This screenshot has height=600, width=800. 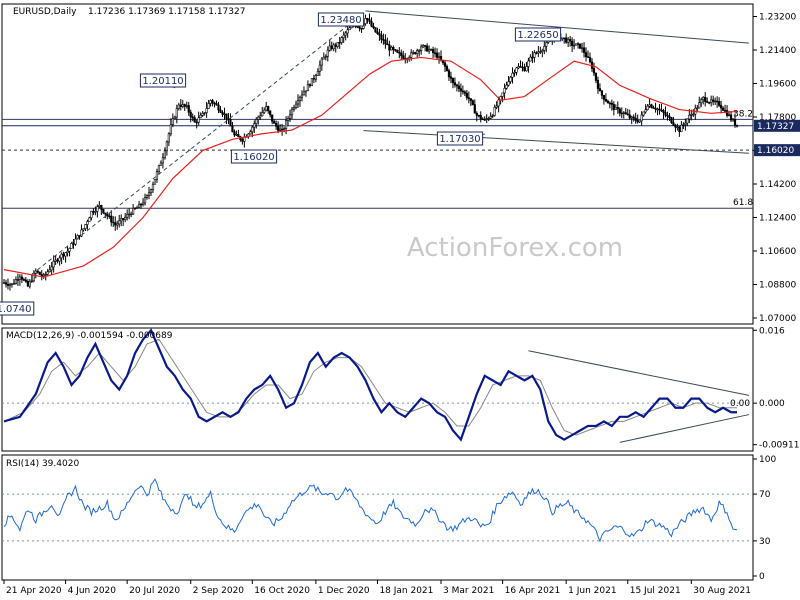 I want to click on rsi-panel, so click(x=377, y=510).